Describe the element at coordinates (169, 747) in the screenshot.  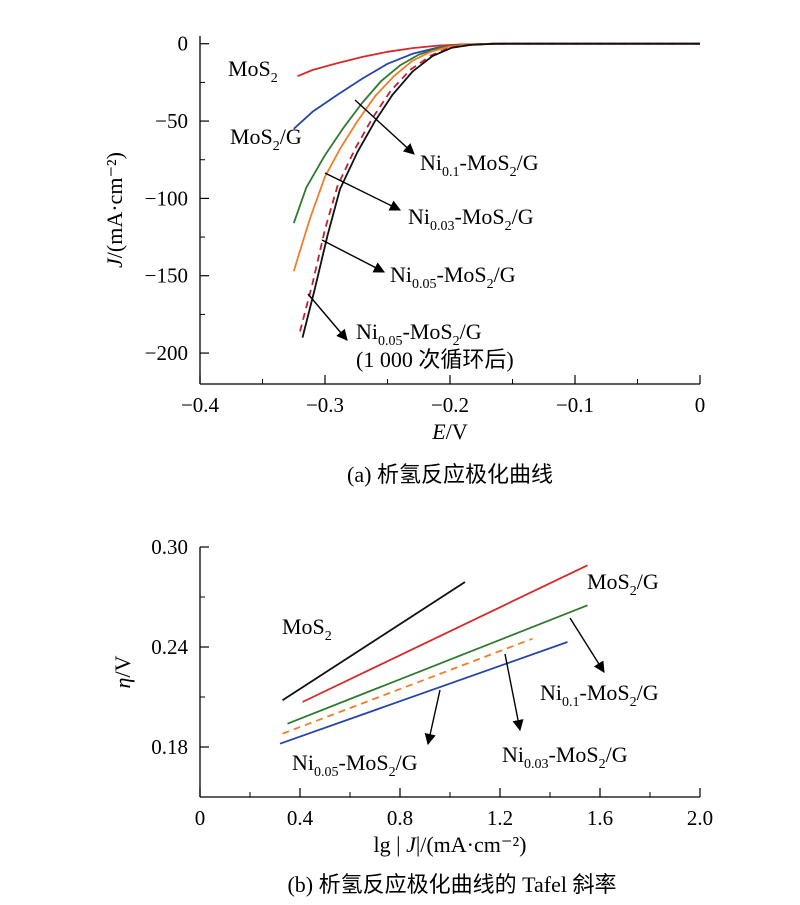
I see `y-tick-label: 0.18` at that location.